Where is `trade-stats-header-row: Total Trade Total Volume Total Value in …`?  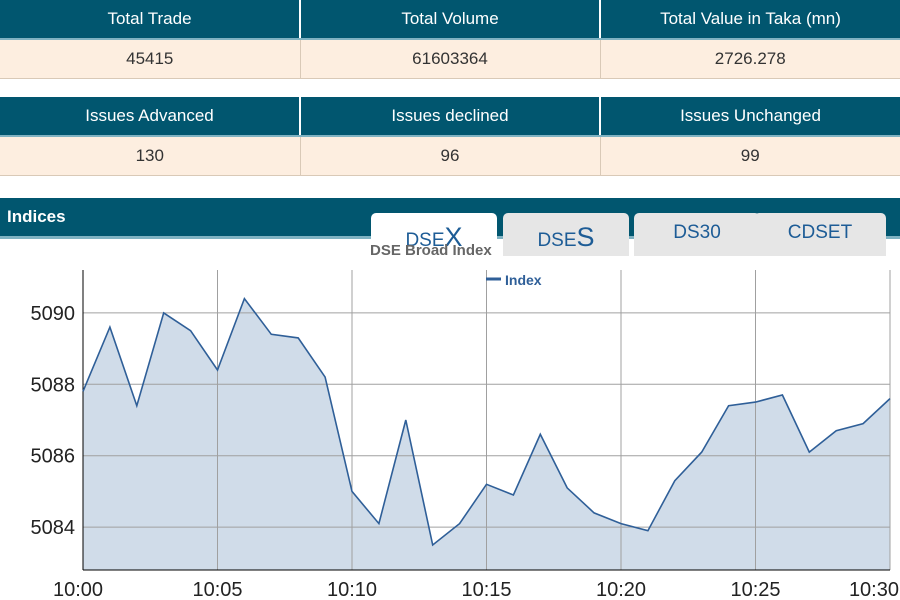 trade-stats-header-row: Total Trade Total Volume Total Value in … is located at coordinates (450, 20).